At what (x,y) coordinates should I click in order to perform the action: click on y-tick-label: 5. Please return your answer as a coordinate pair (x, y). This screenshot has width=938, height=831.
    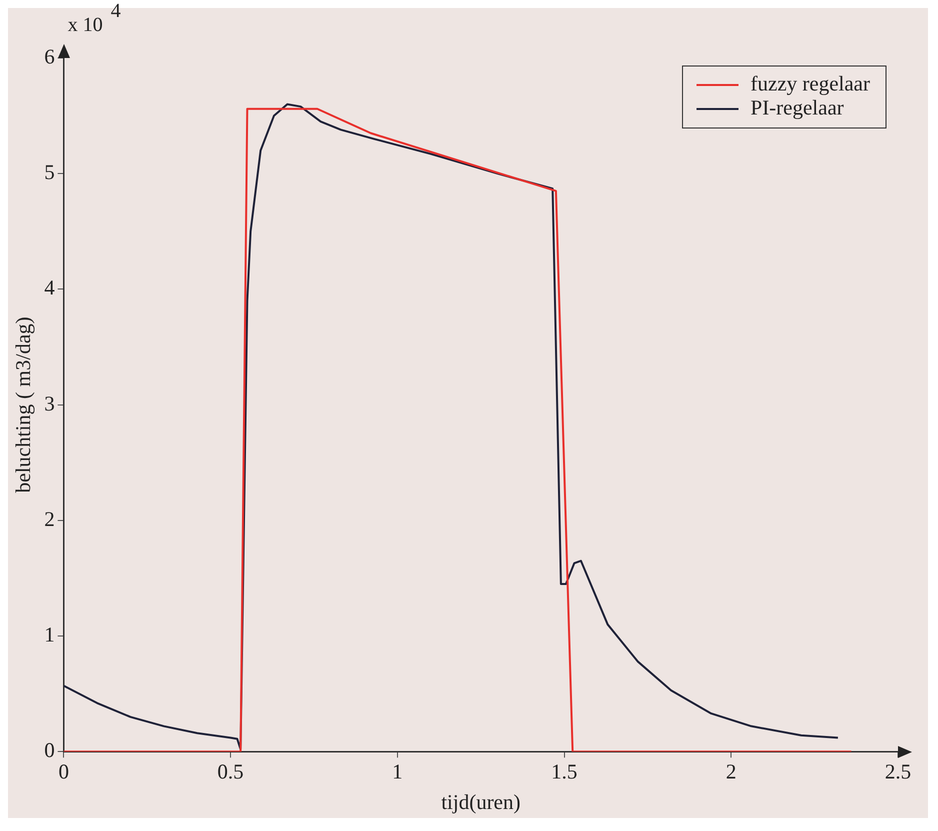
    Looking at the image, I should click on (49, 172).